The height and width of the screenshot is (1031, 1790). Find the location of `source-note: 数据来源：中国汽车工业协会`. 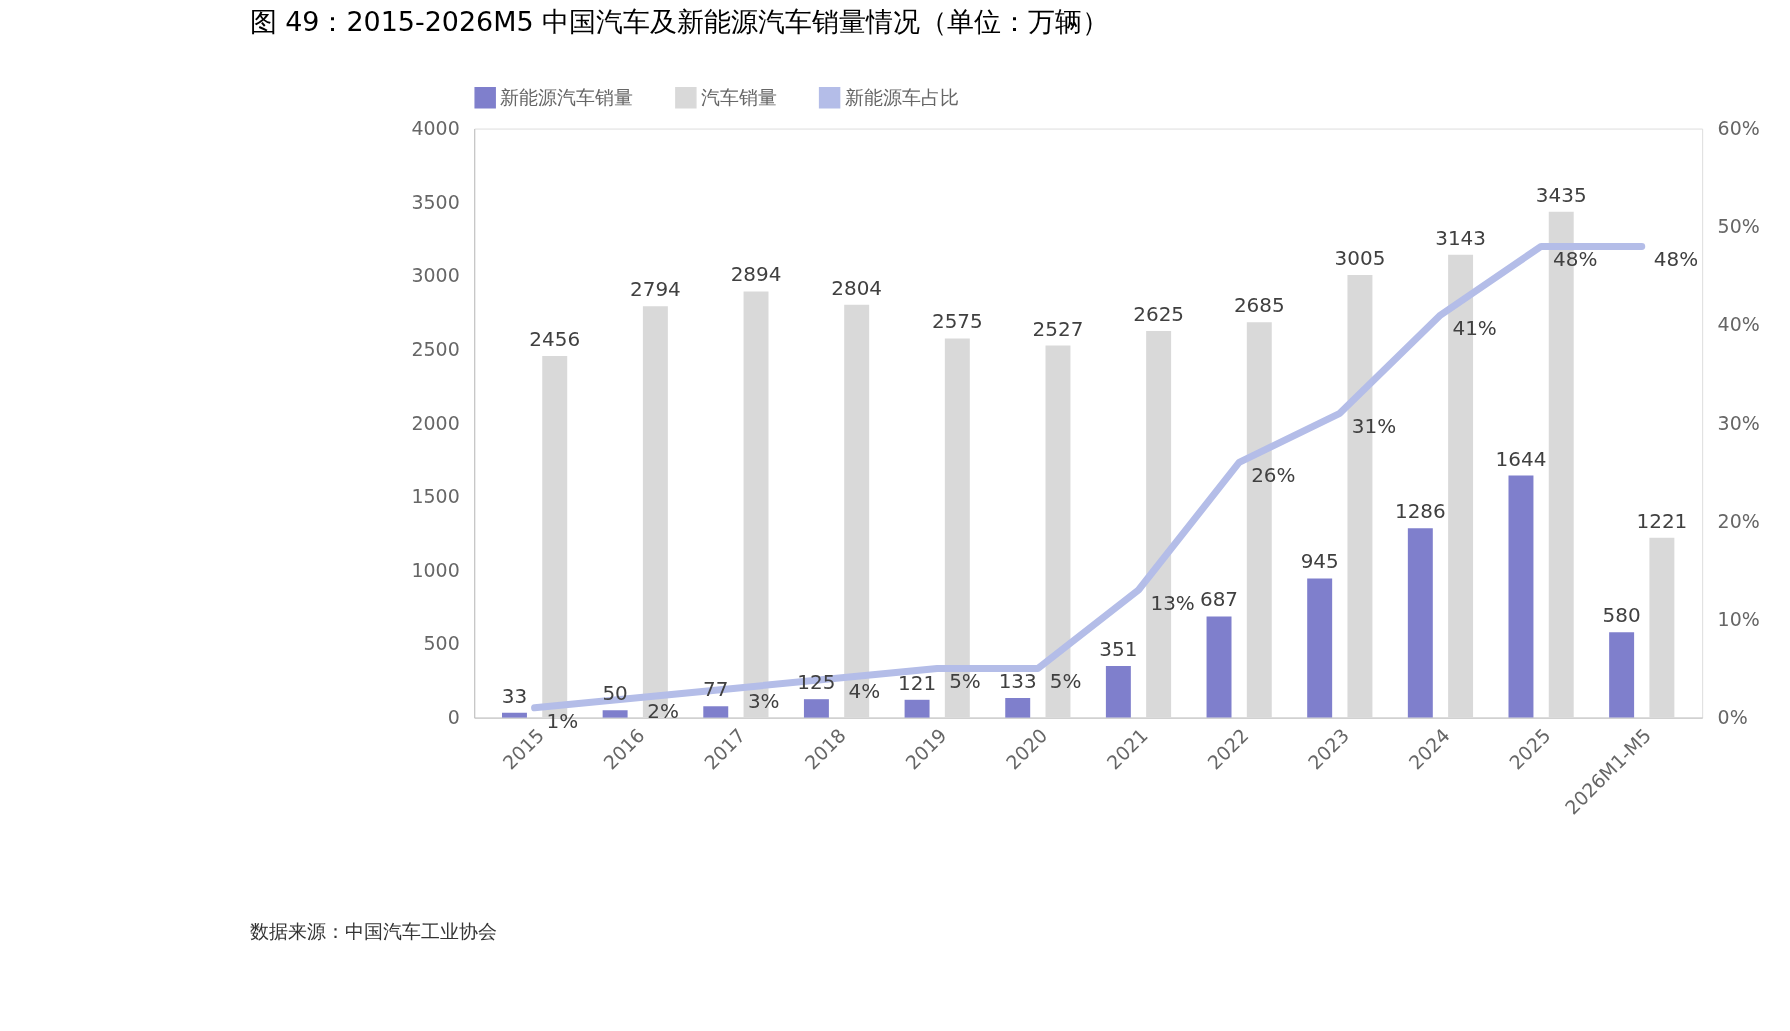

source-note: 数据来源：中国汽车工业协会 is located at coordinates (373, 931).